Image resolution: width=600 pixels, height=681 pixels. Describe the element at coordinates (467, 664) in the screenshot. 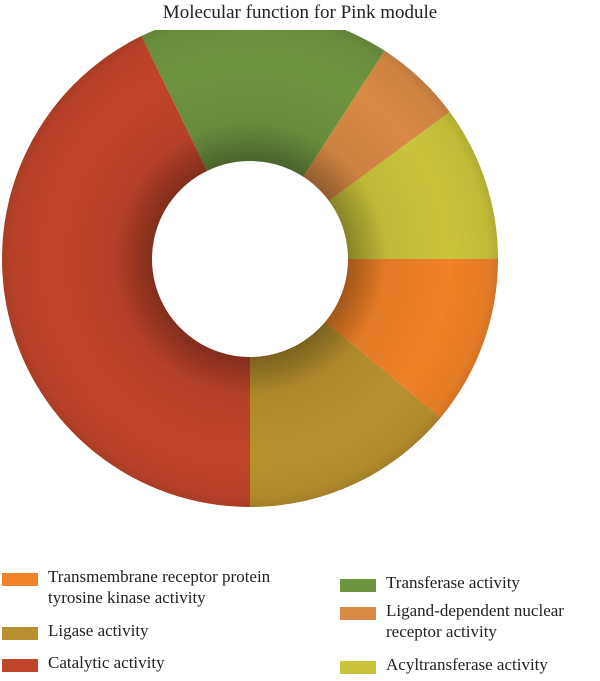

I see `legend-label: Acyltransferase activity` at that location.